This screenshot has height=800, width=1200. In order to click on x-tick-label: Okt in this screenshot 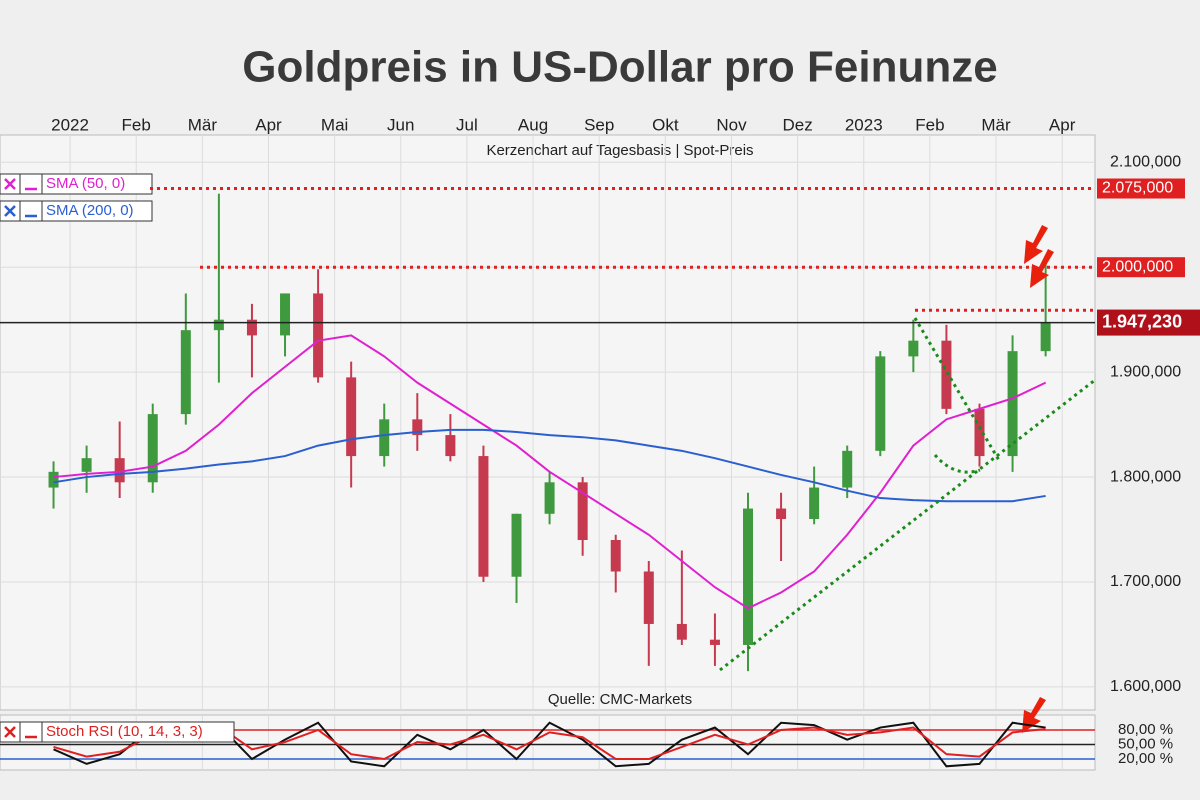, I will do `click(665, 124)`.